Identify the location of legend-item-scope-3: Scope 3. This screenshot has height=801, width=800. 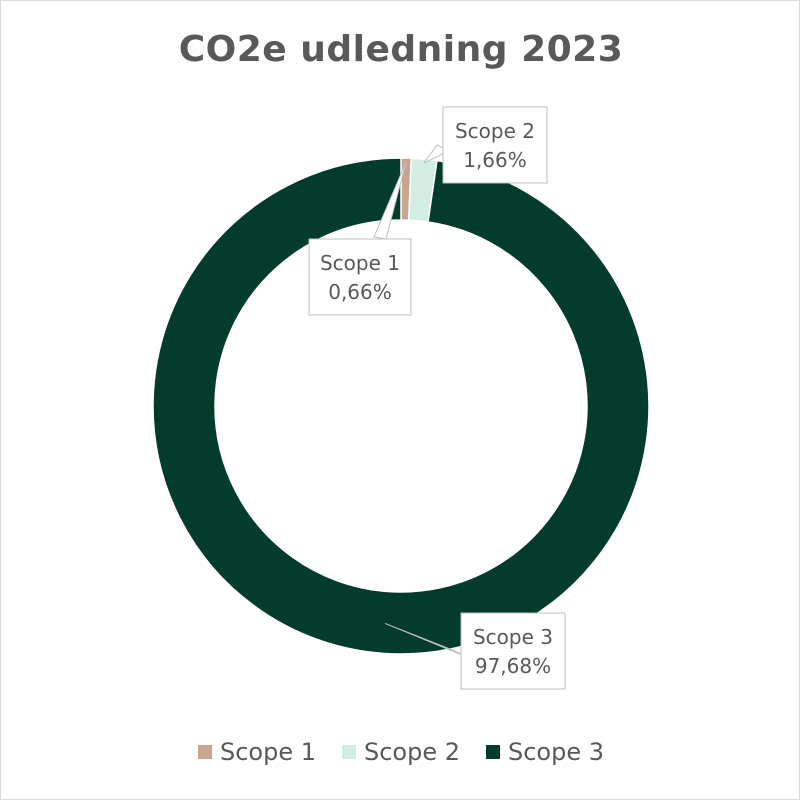
(545, 752).